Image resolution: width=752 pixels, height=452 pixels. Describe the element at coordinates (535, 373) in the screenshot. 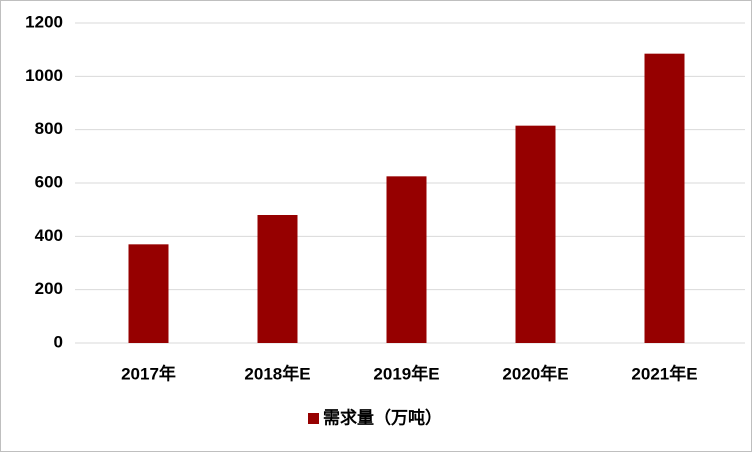

I see `x-tick-label: 2020年E` at that location.